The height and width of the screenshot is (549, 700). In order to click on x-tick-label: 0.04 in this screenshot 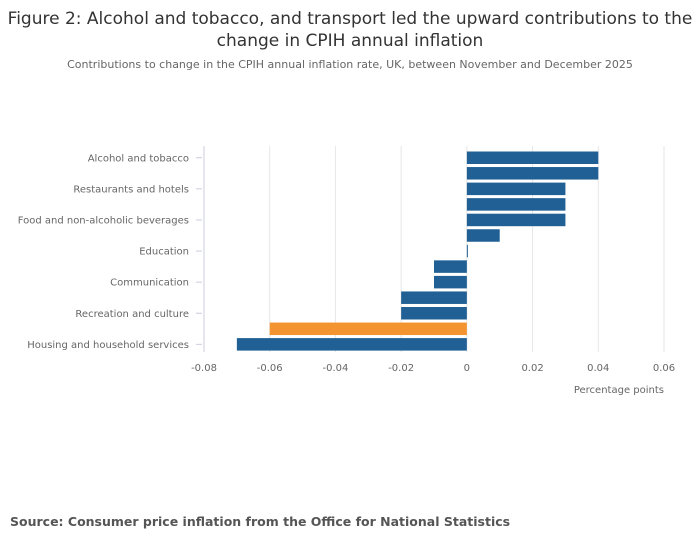, I will do `click(598, 368)`.